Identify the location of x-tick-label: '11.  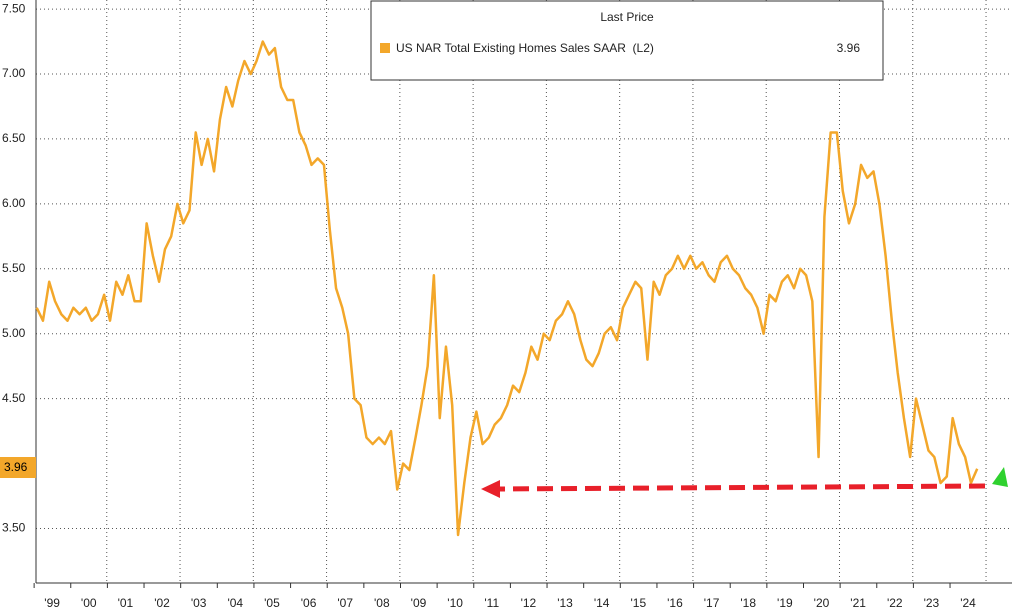
(491, 603).